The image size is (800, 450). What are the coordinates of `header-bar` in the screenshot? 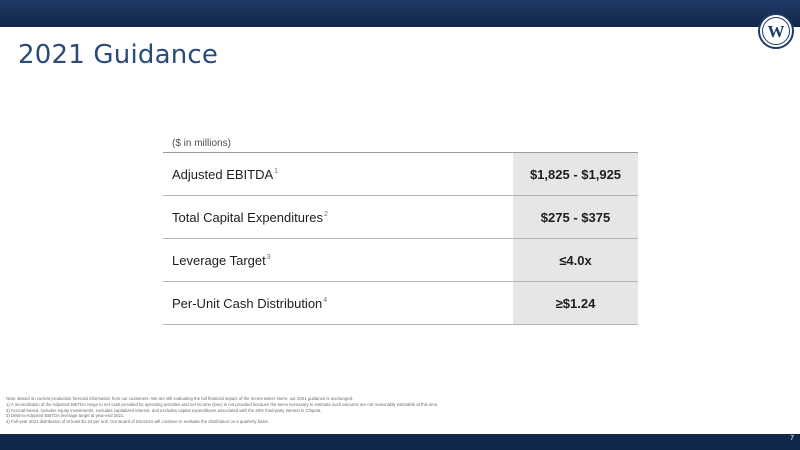 It's located at (400, 13).